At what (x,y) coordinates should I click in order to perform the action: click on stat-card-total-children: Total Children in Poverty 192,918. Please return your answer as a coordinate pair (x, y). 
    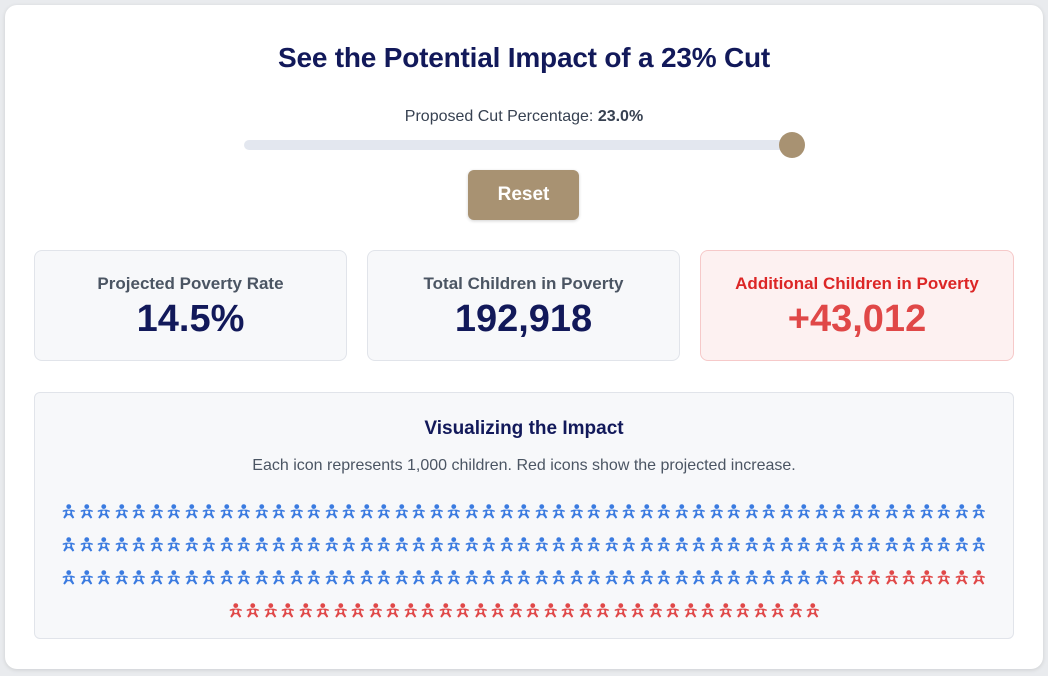
    Looking at the image, I should click on (523, 305).